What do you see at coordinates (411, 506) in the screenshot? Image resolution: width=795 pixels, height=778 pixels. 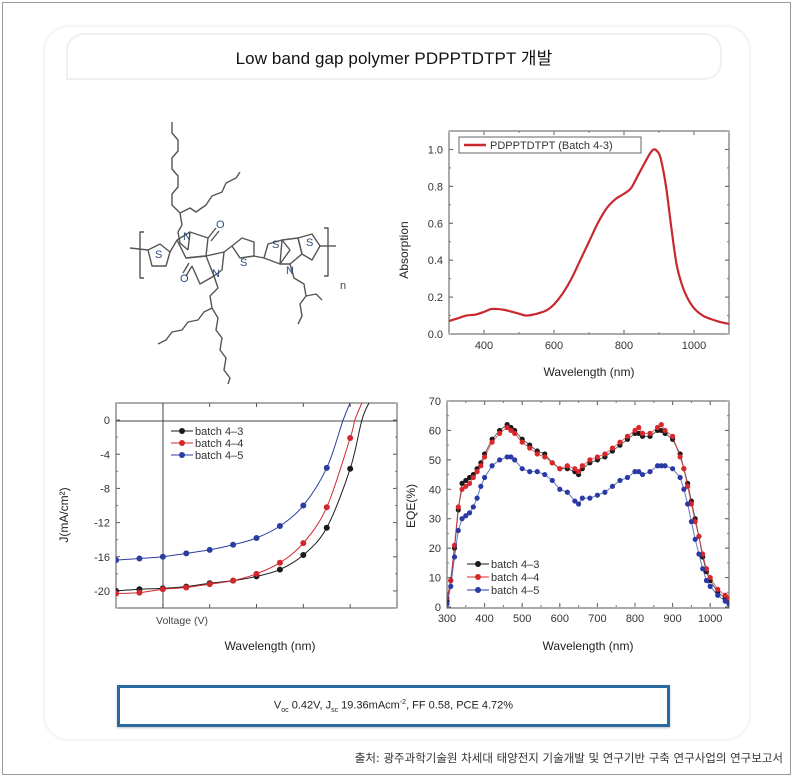 I see `eqe-ylabel: EQE(%)` at bounding box center [411, 506].